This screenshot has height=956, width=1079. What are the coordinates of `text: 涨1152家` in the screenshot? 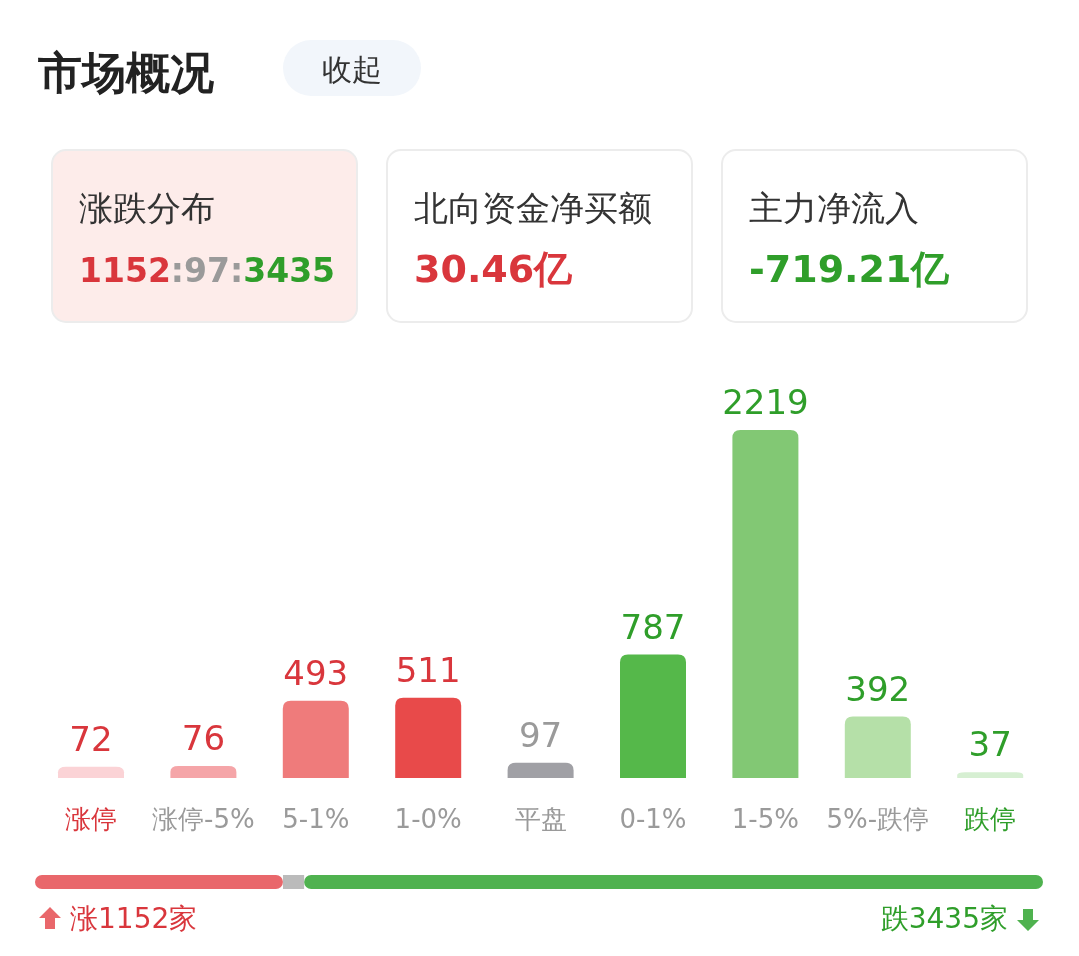 It's located at (134, 918).